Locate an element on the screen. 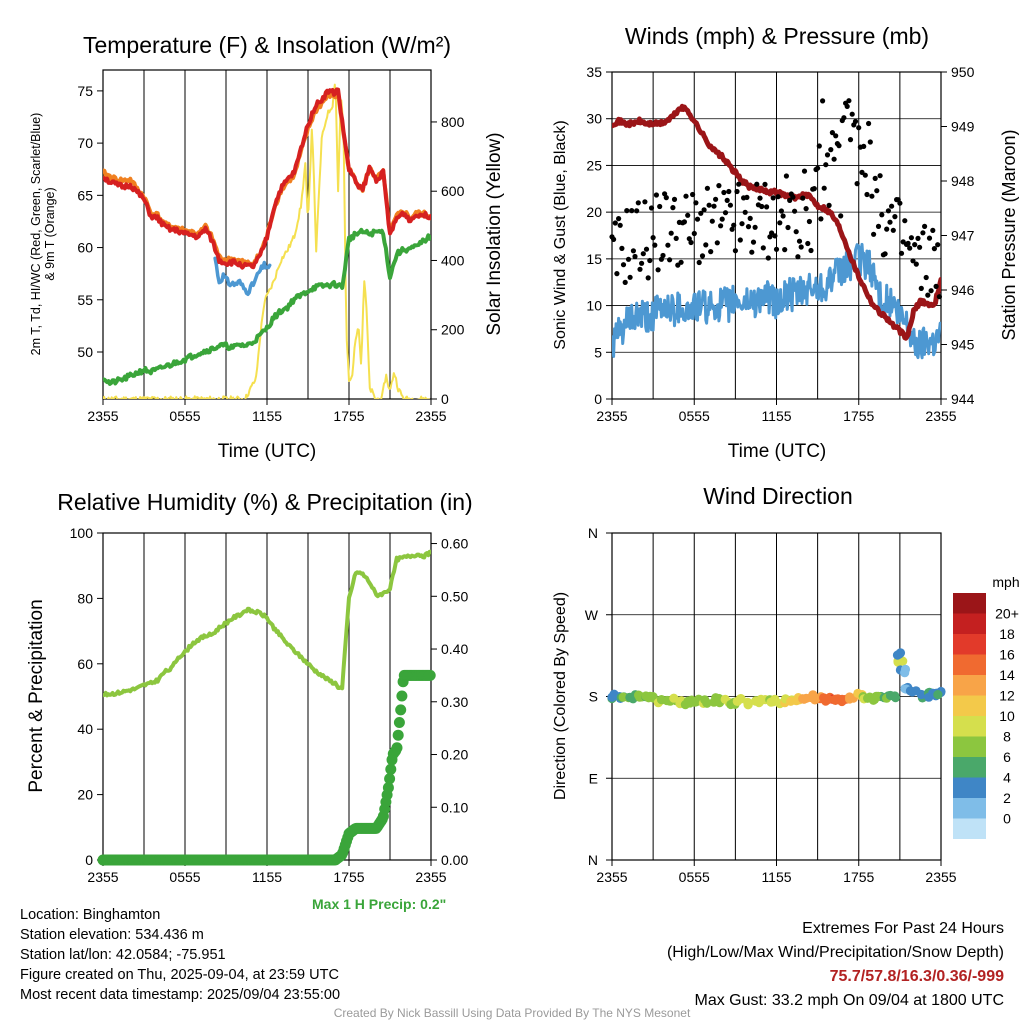 Image resolution: width=1024 pixels, height=1024 pixels. wind-y2-tick-label: 945 is located at coordinates (963, 345).